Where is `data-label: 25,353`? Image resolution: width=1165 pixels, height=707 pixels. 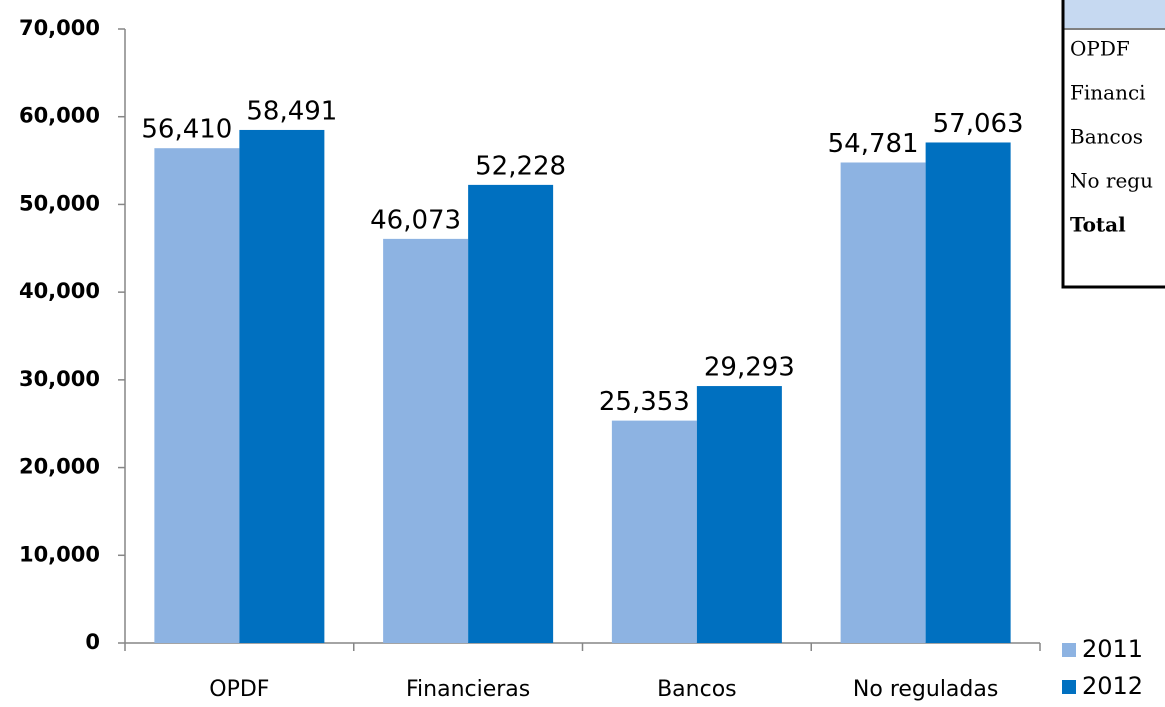
data-label: 25,353 is located at coordinates (644, 402).